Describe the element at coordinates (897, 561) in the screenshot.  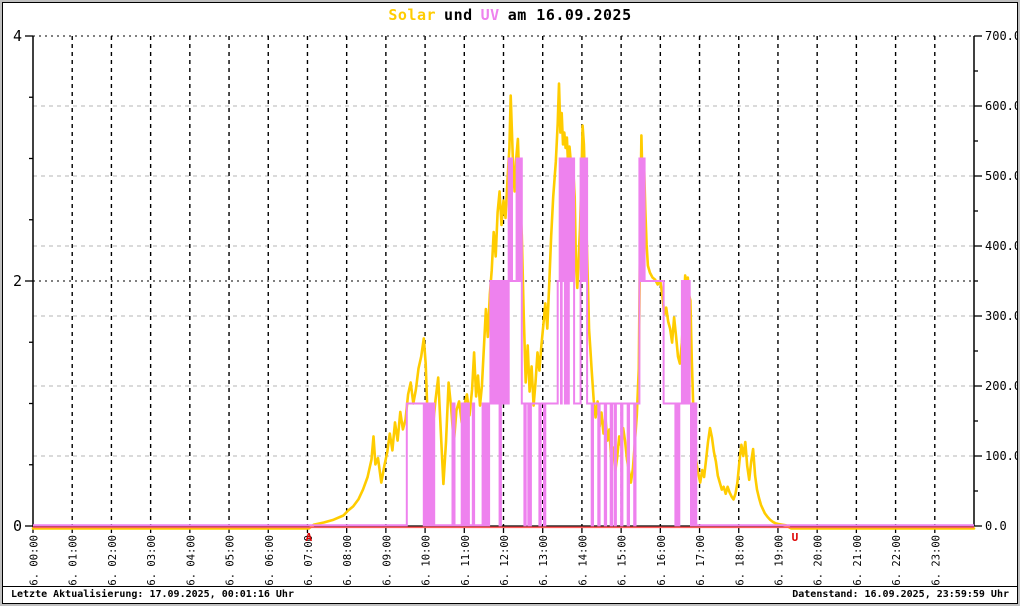
I see `svg-text: 16. 22:00` at that location.